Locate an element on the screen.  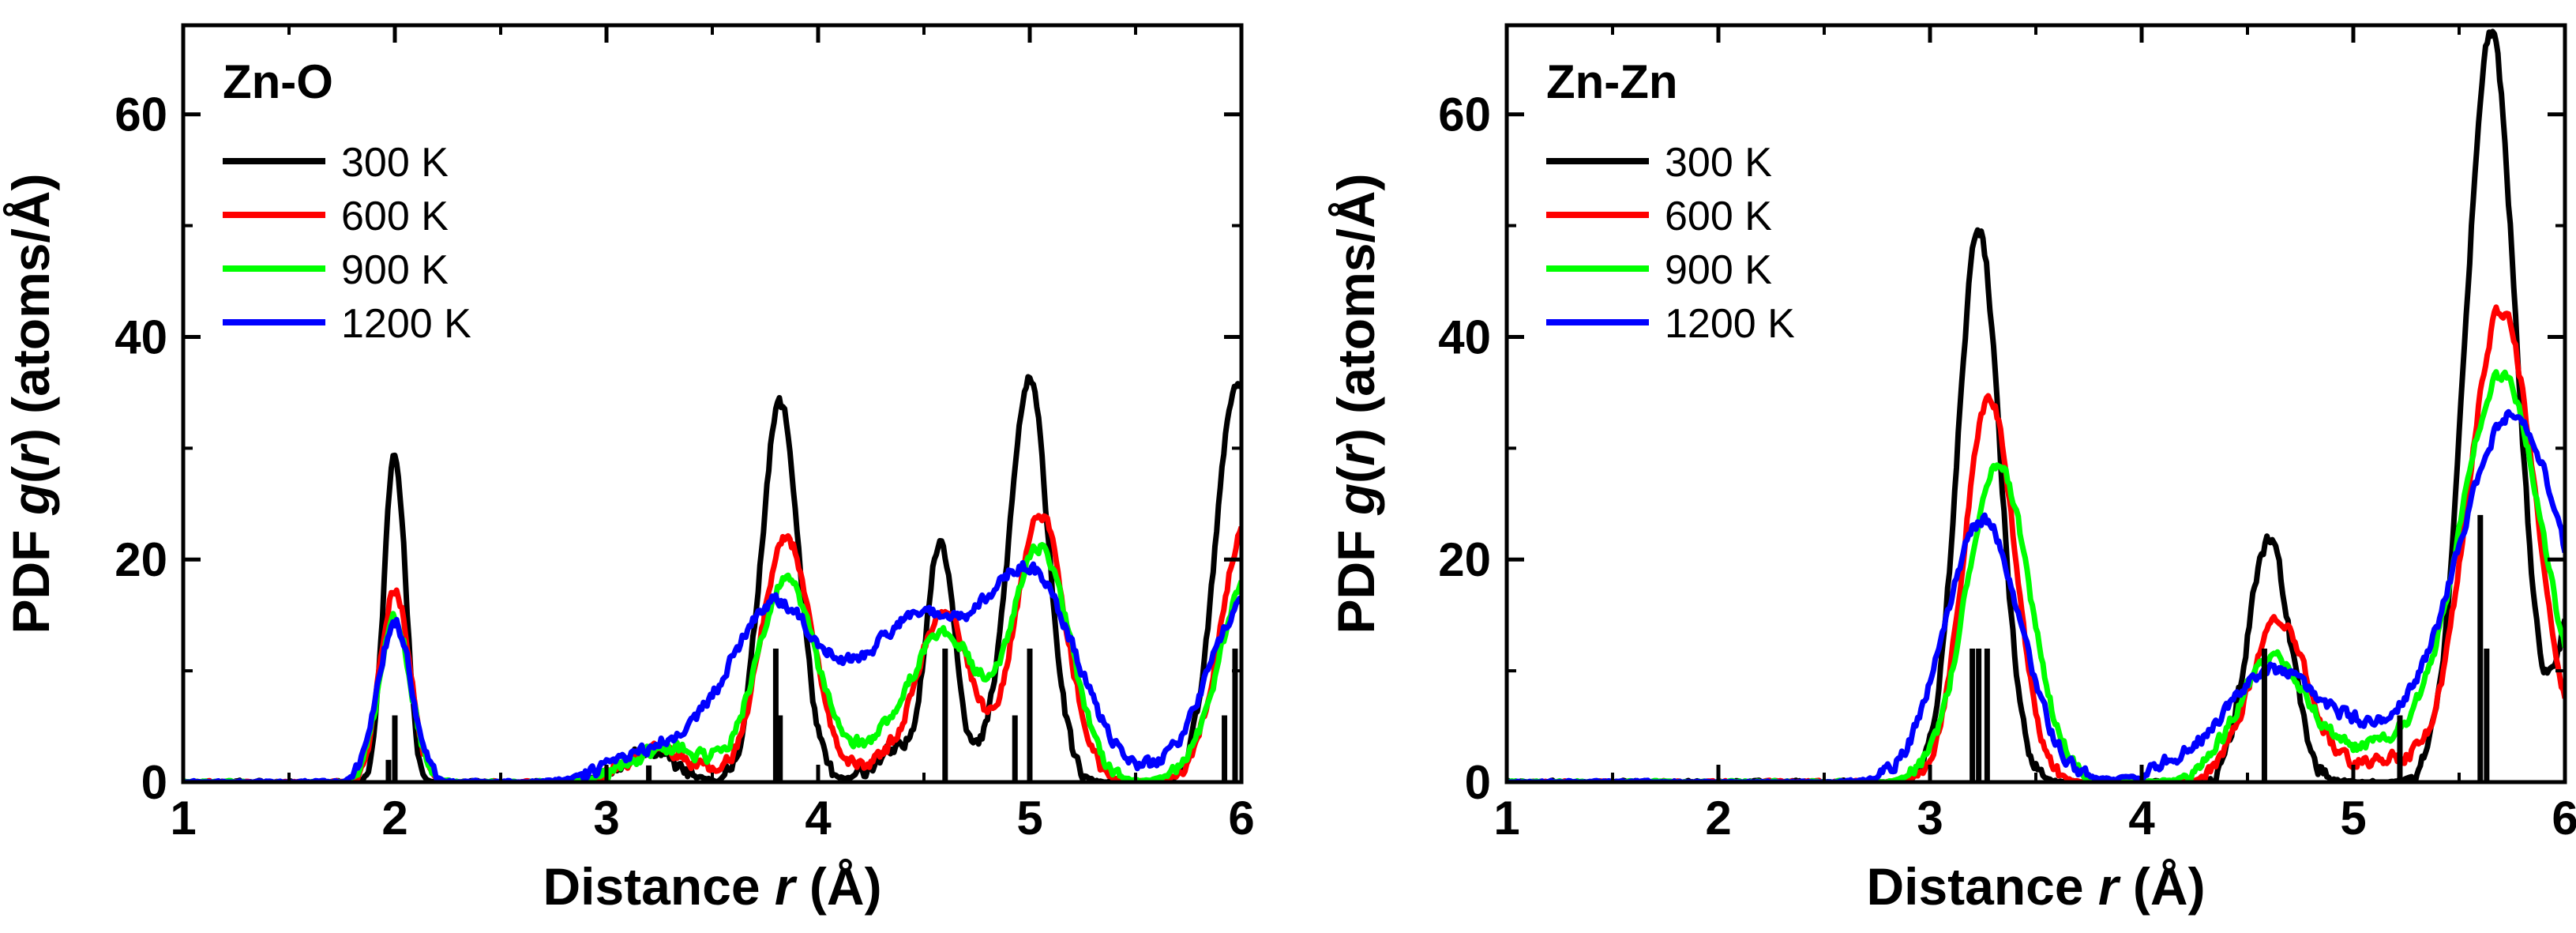
series-line-900k is located at coordinates (712, 662).